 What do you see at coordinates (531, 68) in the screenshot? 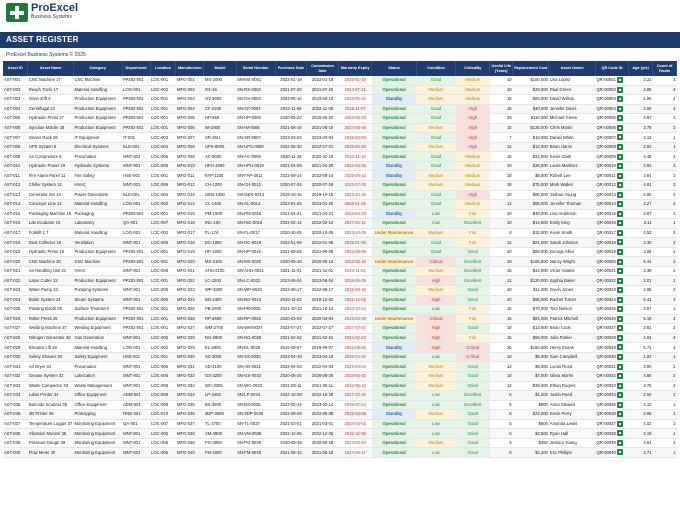
I see `column-header: Replacement Cost` at bounding box center [531, 68].